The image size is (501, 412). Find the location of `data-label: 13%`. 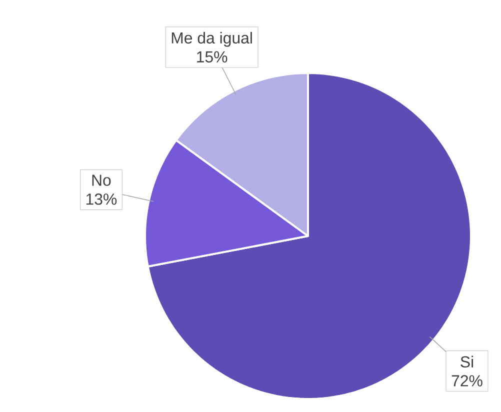

data-label: 13% is located at coordinates (101, 199).